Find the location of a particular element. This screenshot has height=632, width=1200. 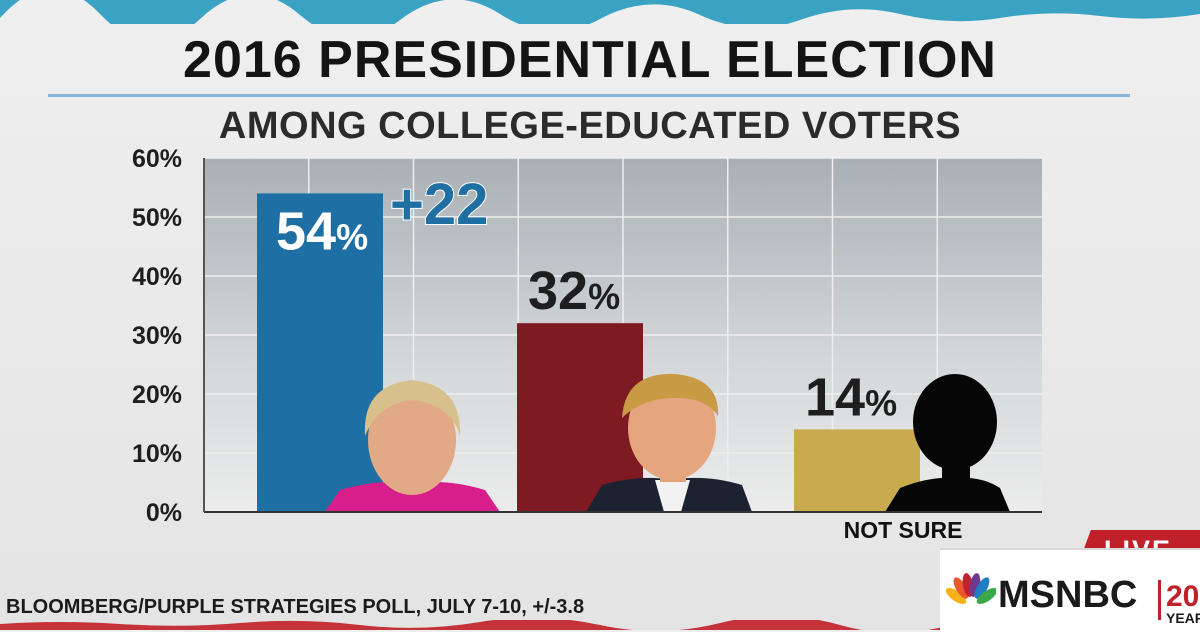

value-label-2: 32% is located at coordinates (574, 291).